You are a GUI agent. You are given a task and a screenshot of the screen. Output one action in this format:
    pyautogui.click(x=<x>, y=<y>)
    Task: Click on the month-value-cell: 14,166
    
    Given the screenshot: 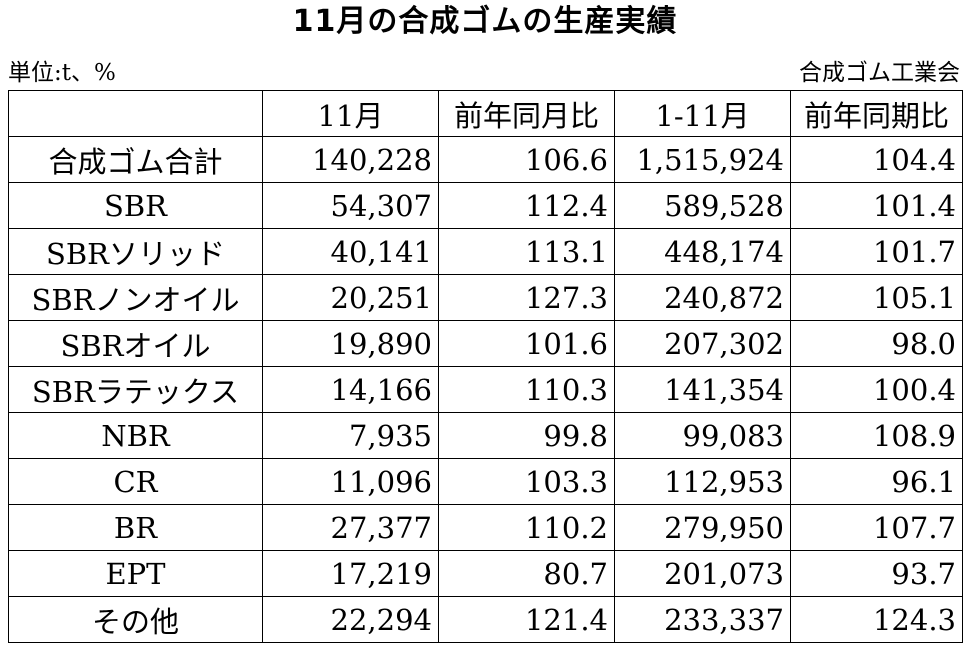 What is the action you would take?
    pyautogui.click(x=350, y=389)
    